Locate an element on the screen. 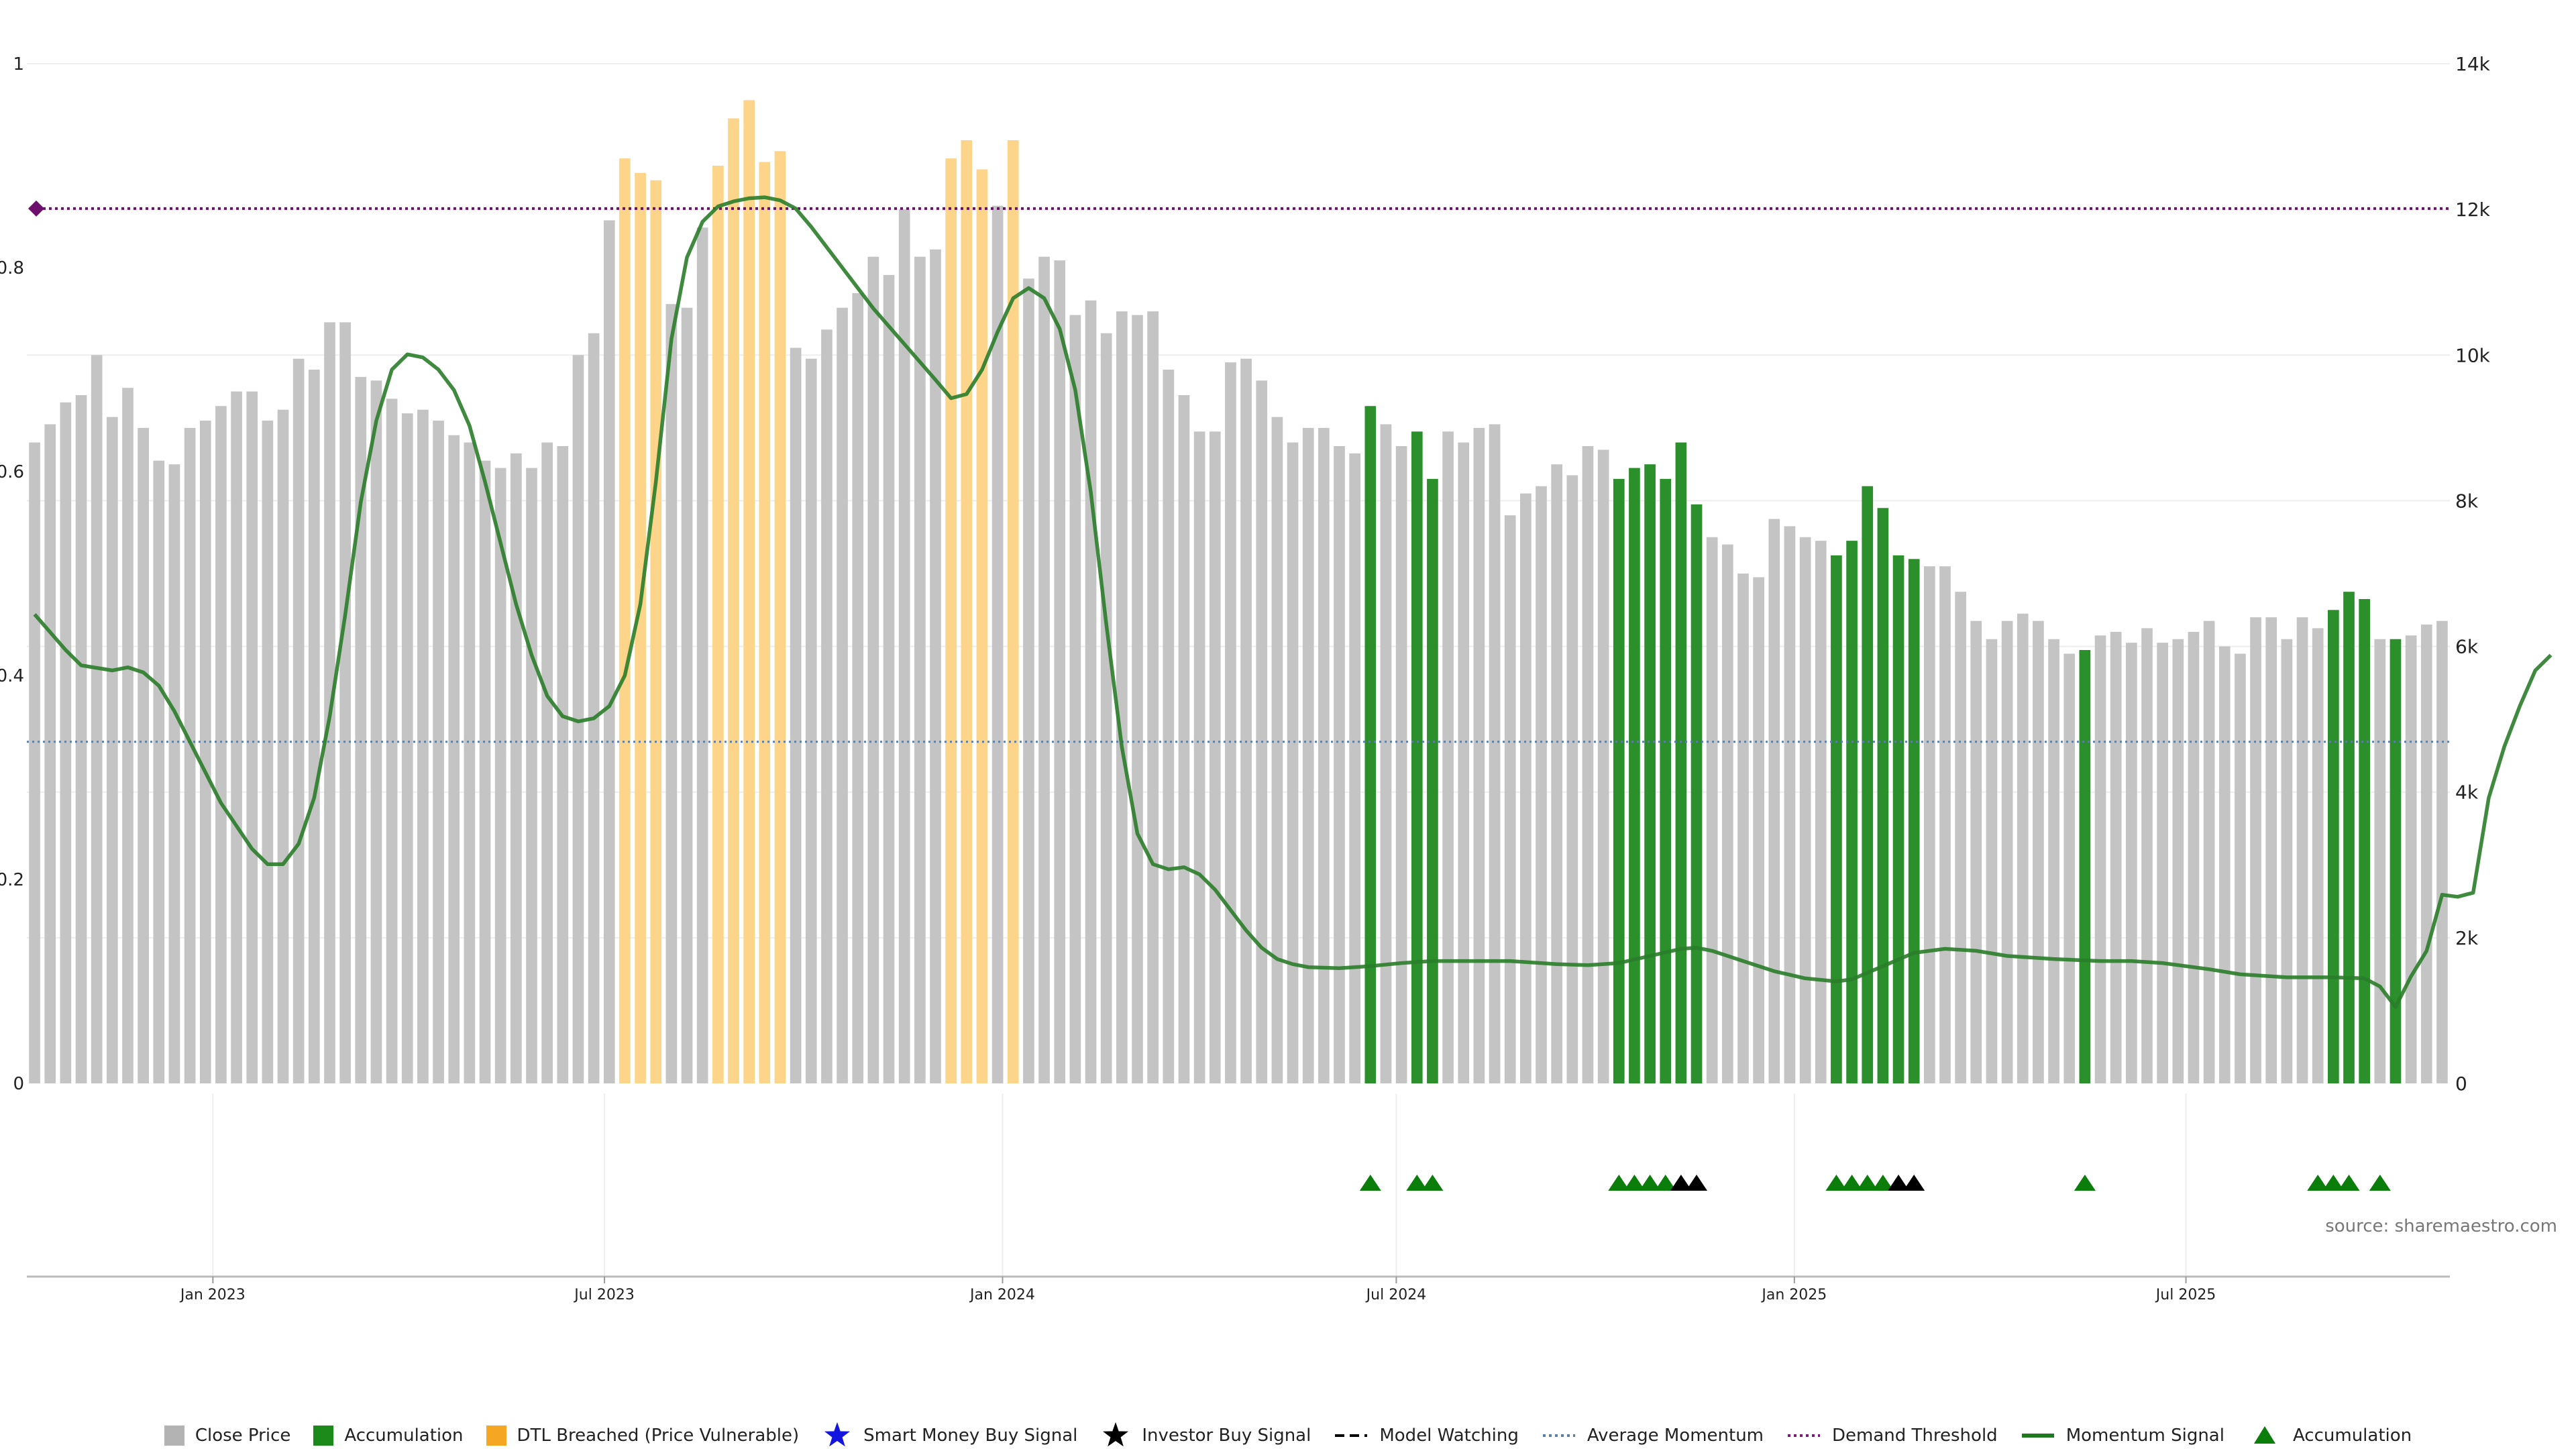 The width and height of the screenshot is (2576, 1449). legend-label: Demand Threshold is located at coordinates (1915, 1436).